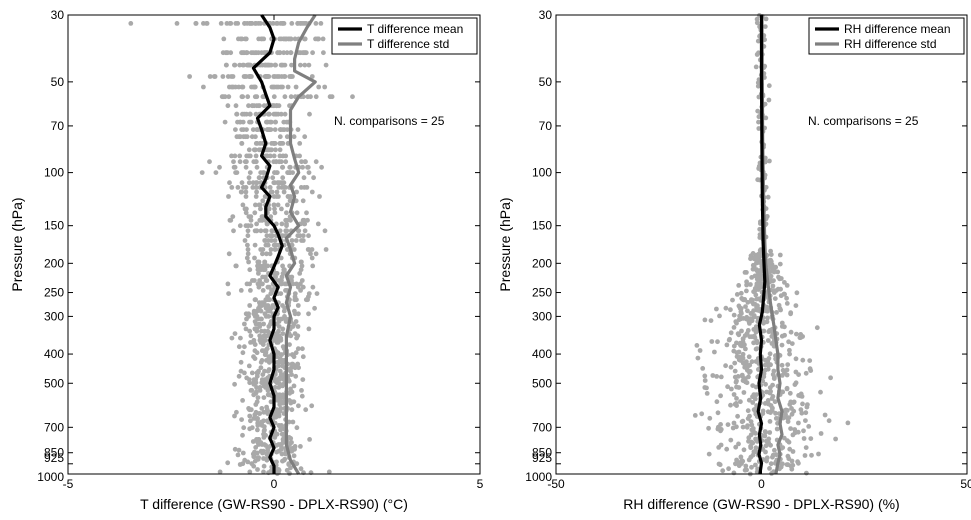 The width and height of the screenshot is (971, 520). Describe the element at coordinates (54, 453) in the screenshot. I see `y-tick-label: 850` at that location.